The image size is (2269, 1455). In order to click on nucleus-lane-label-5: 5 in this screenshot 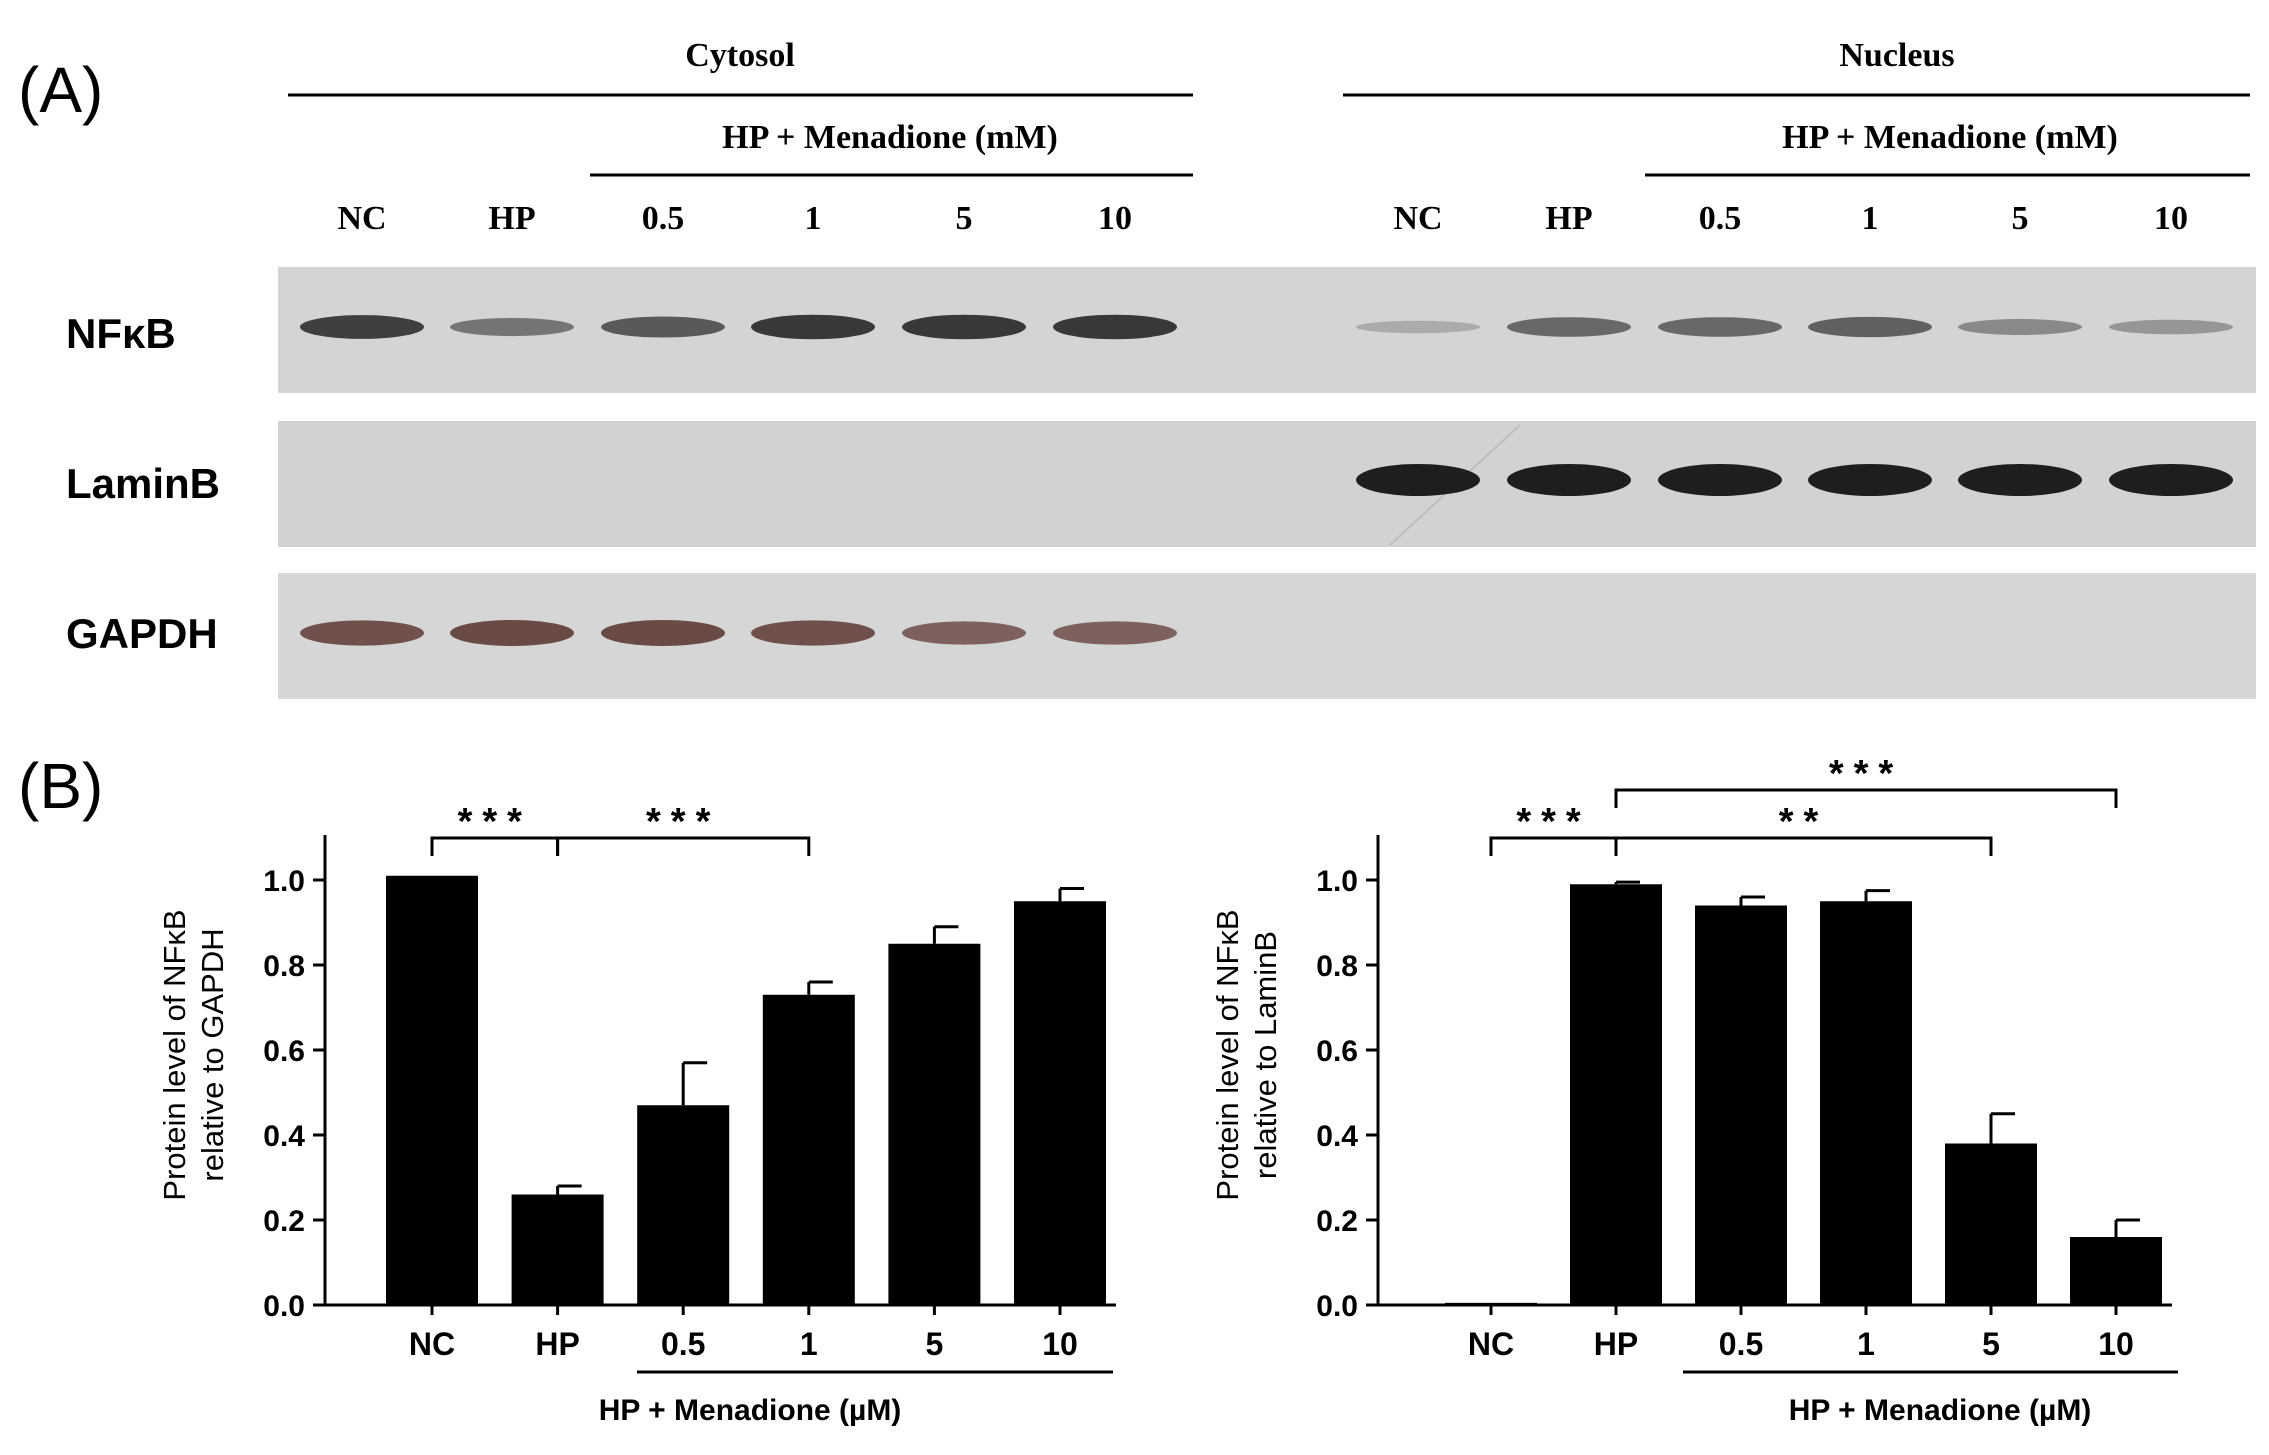, I will do `click(2020, 218)`.